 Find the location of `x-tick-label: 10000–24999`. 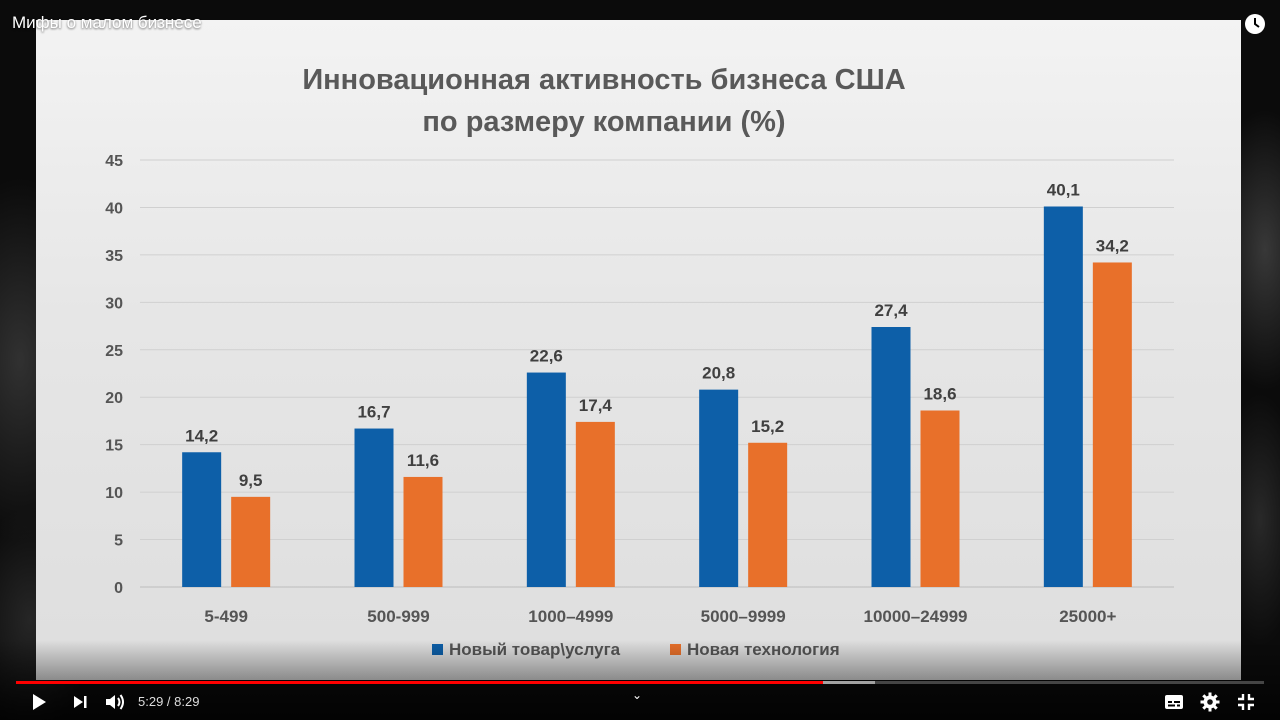

x-tick-label: 10000–24999 is located at coordinates (915, 616).